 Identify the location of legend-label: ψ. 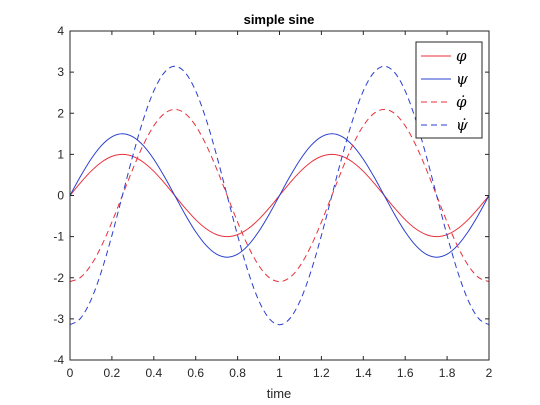
(462, 79).